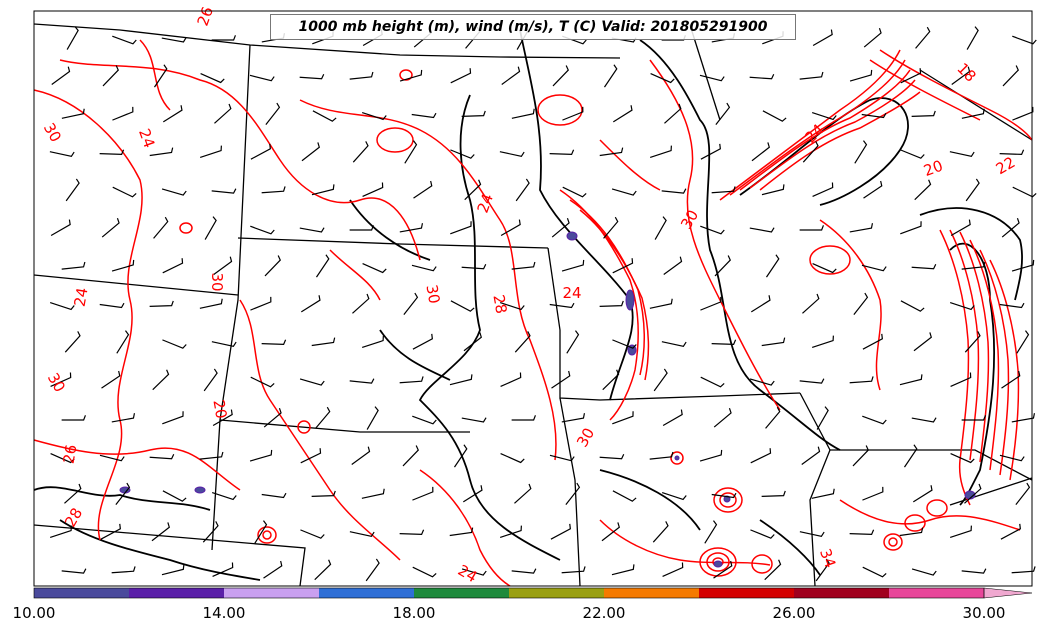 The width and height of the screenshot is (1041, 633). Describe the element at coordinates (1008, 593) in the screenshot. I see `colorbar-extension-arrow` at that location.